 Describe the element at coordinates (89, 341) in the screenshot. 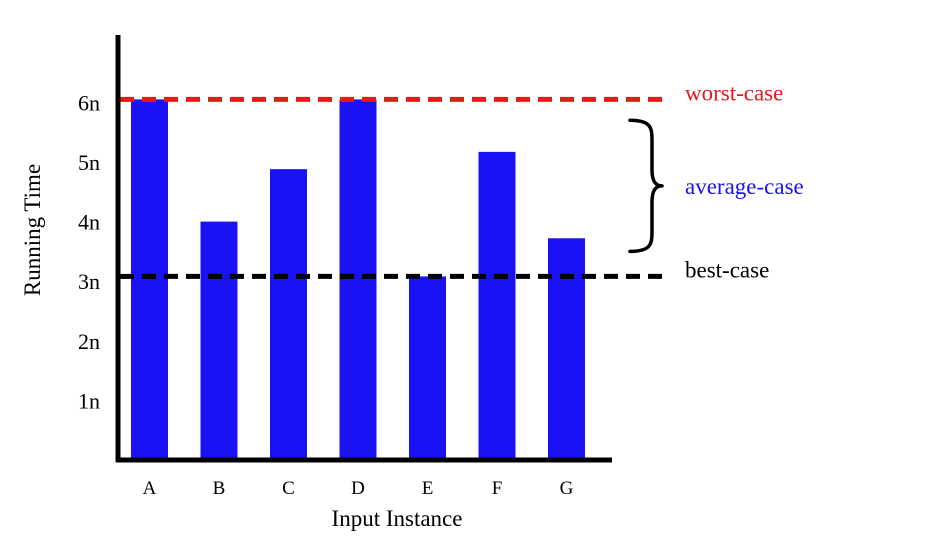

I see `y-tick-label-2n: 2n` at that location.